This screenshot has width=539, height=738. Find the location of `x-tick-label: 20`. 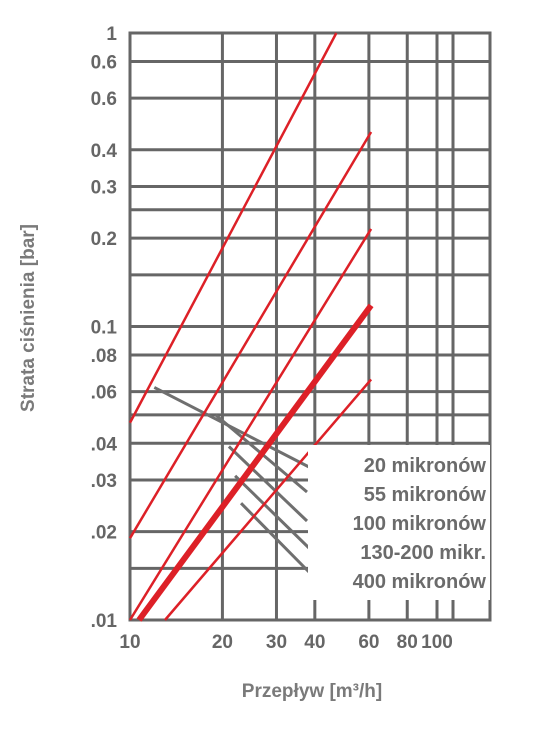

x-tick-label: 20 is located at coordinates (222, 642).